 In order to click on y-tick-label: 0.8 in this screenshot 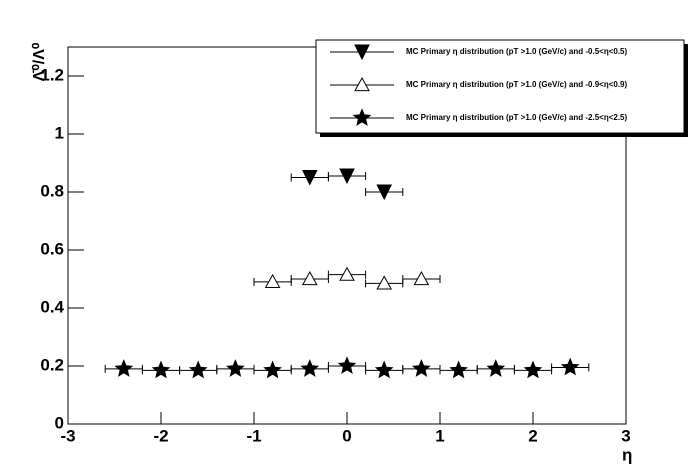, I will do `click(52, 190)`.